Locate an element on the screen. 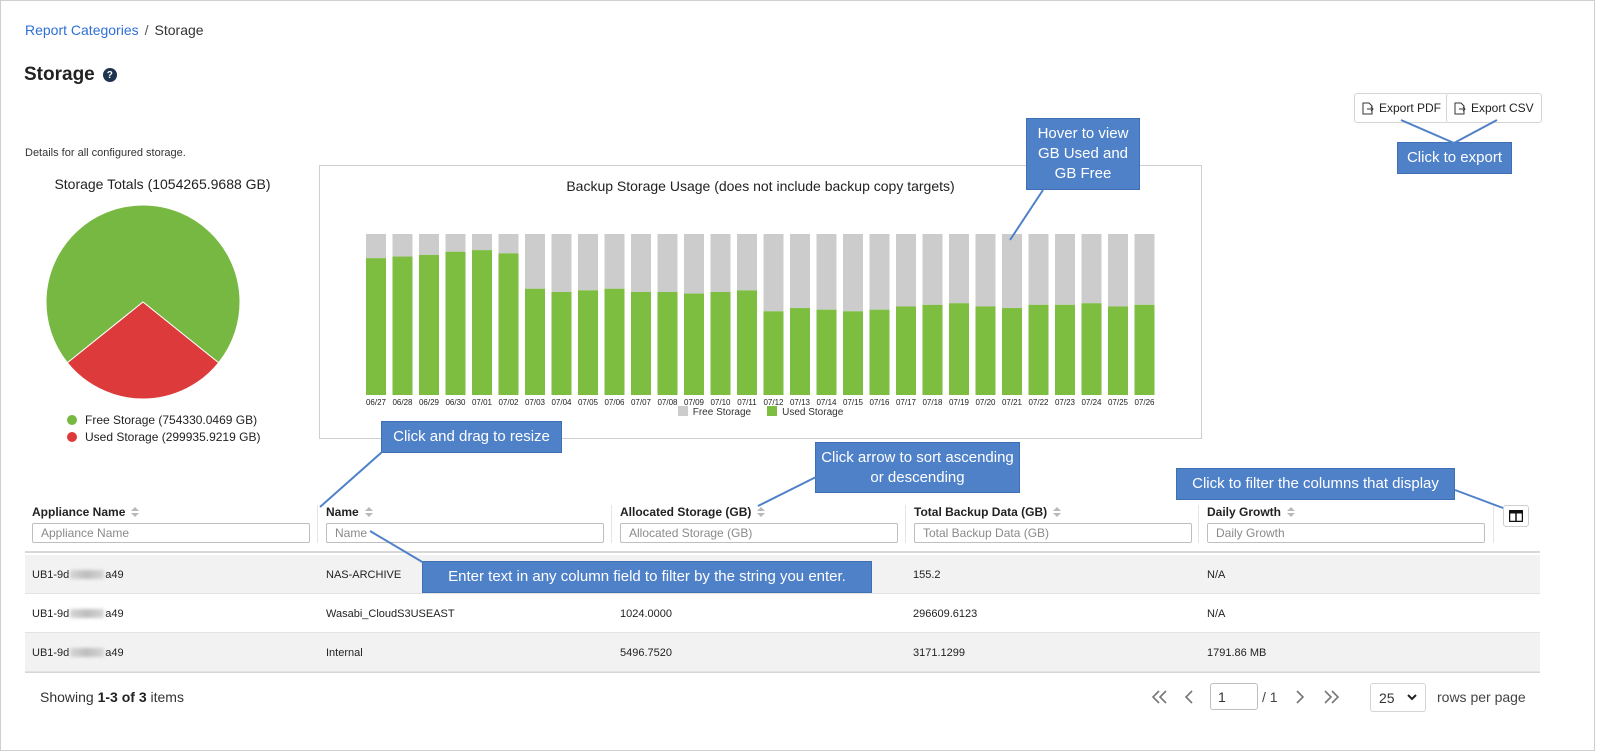 The image size is (1597, 753). pie-legend-item: Used Storage (299935.9219 GB) is located at coordinates (163, 436).